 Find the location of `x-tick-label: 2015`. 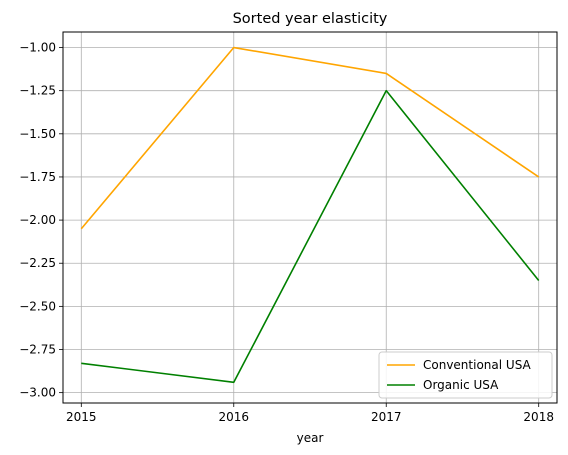

x-tick-label: 2015 is located at coordinates (81, 417).